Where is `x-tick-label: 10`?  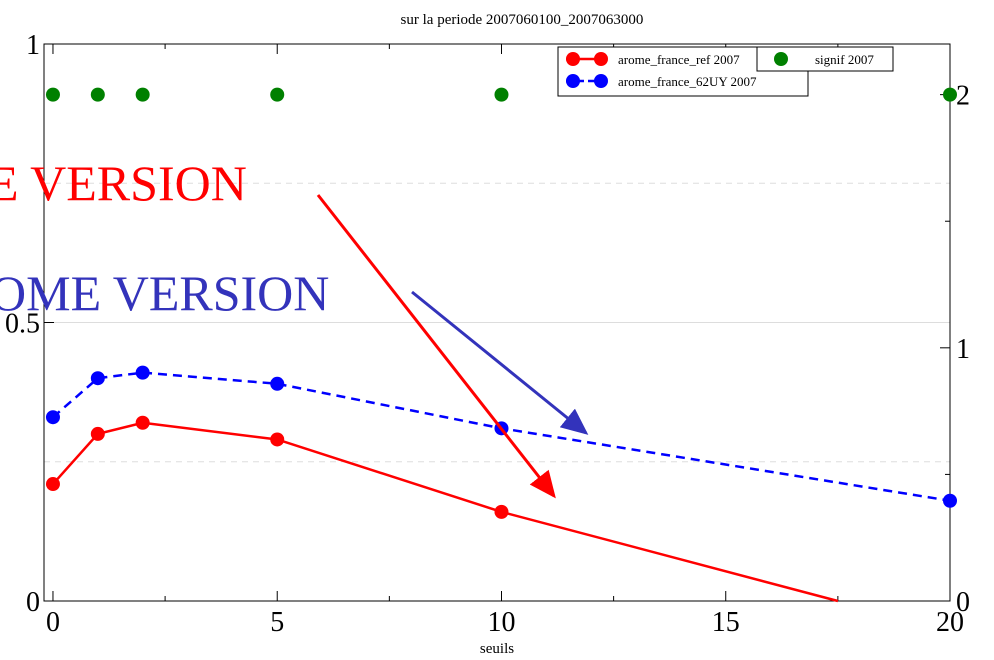
x-tick-label: 10 is located at coordinates (501, 622).